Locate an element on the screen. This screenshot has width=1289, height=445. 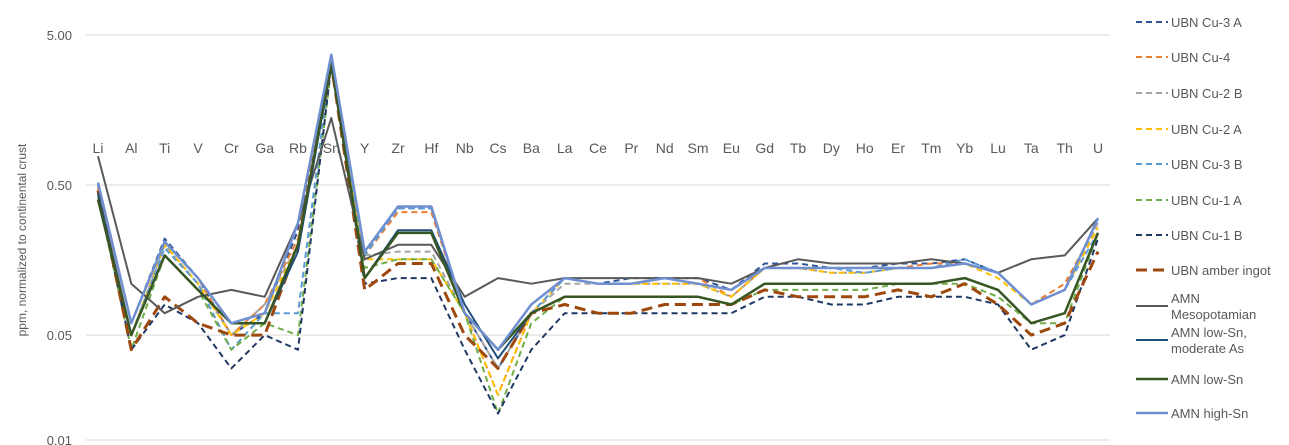
x-tick-label: Hf is located at coordinates (431, 148).